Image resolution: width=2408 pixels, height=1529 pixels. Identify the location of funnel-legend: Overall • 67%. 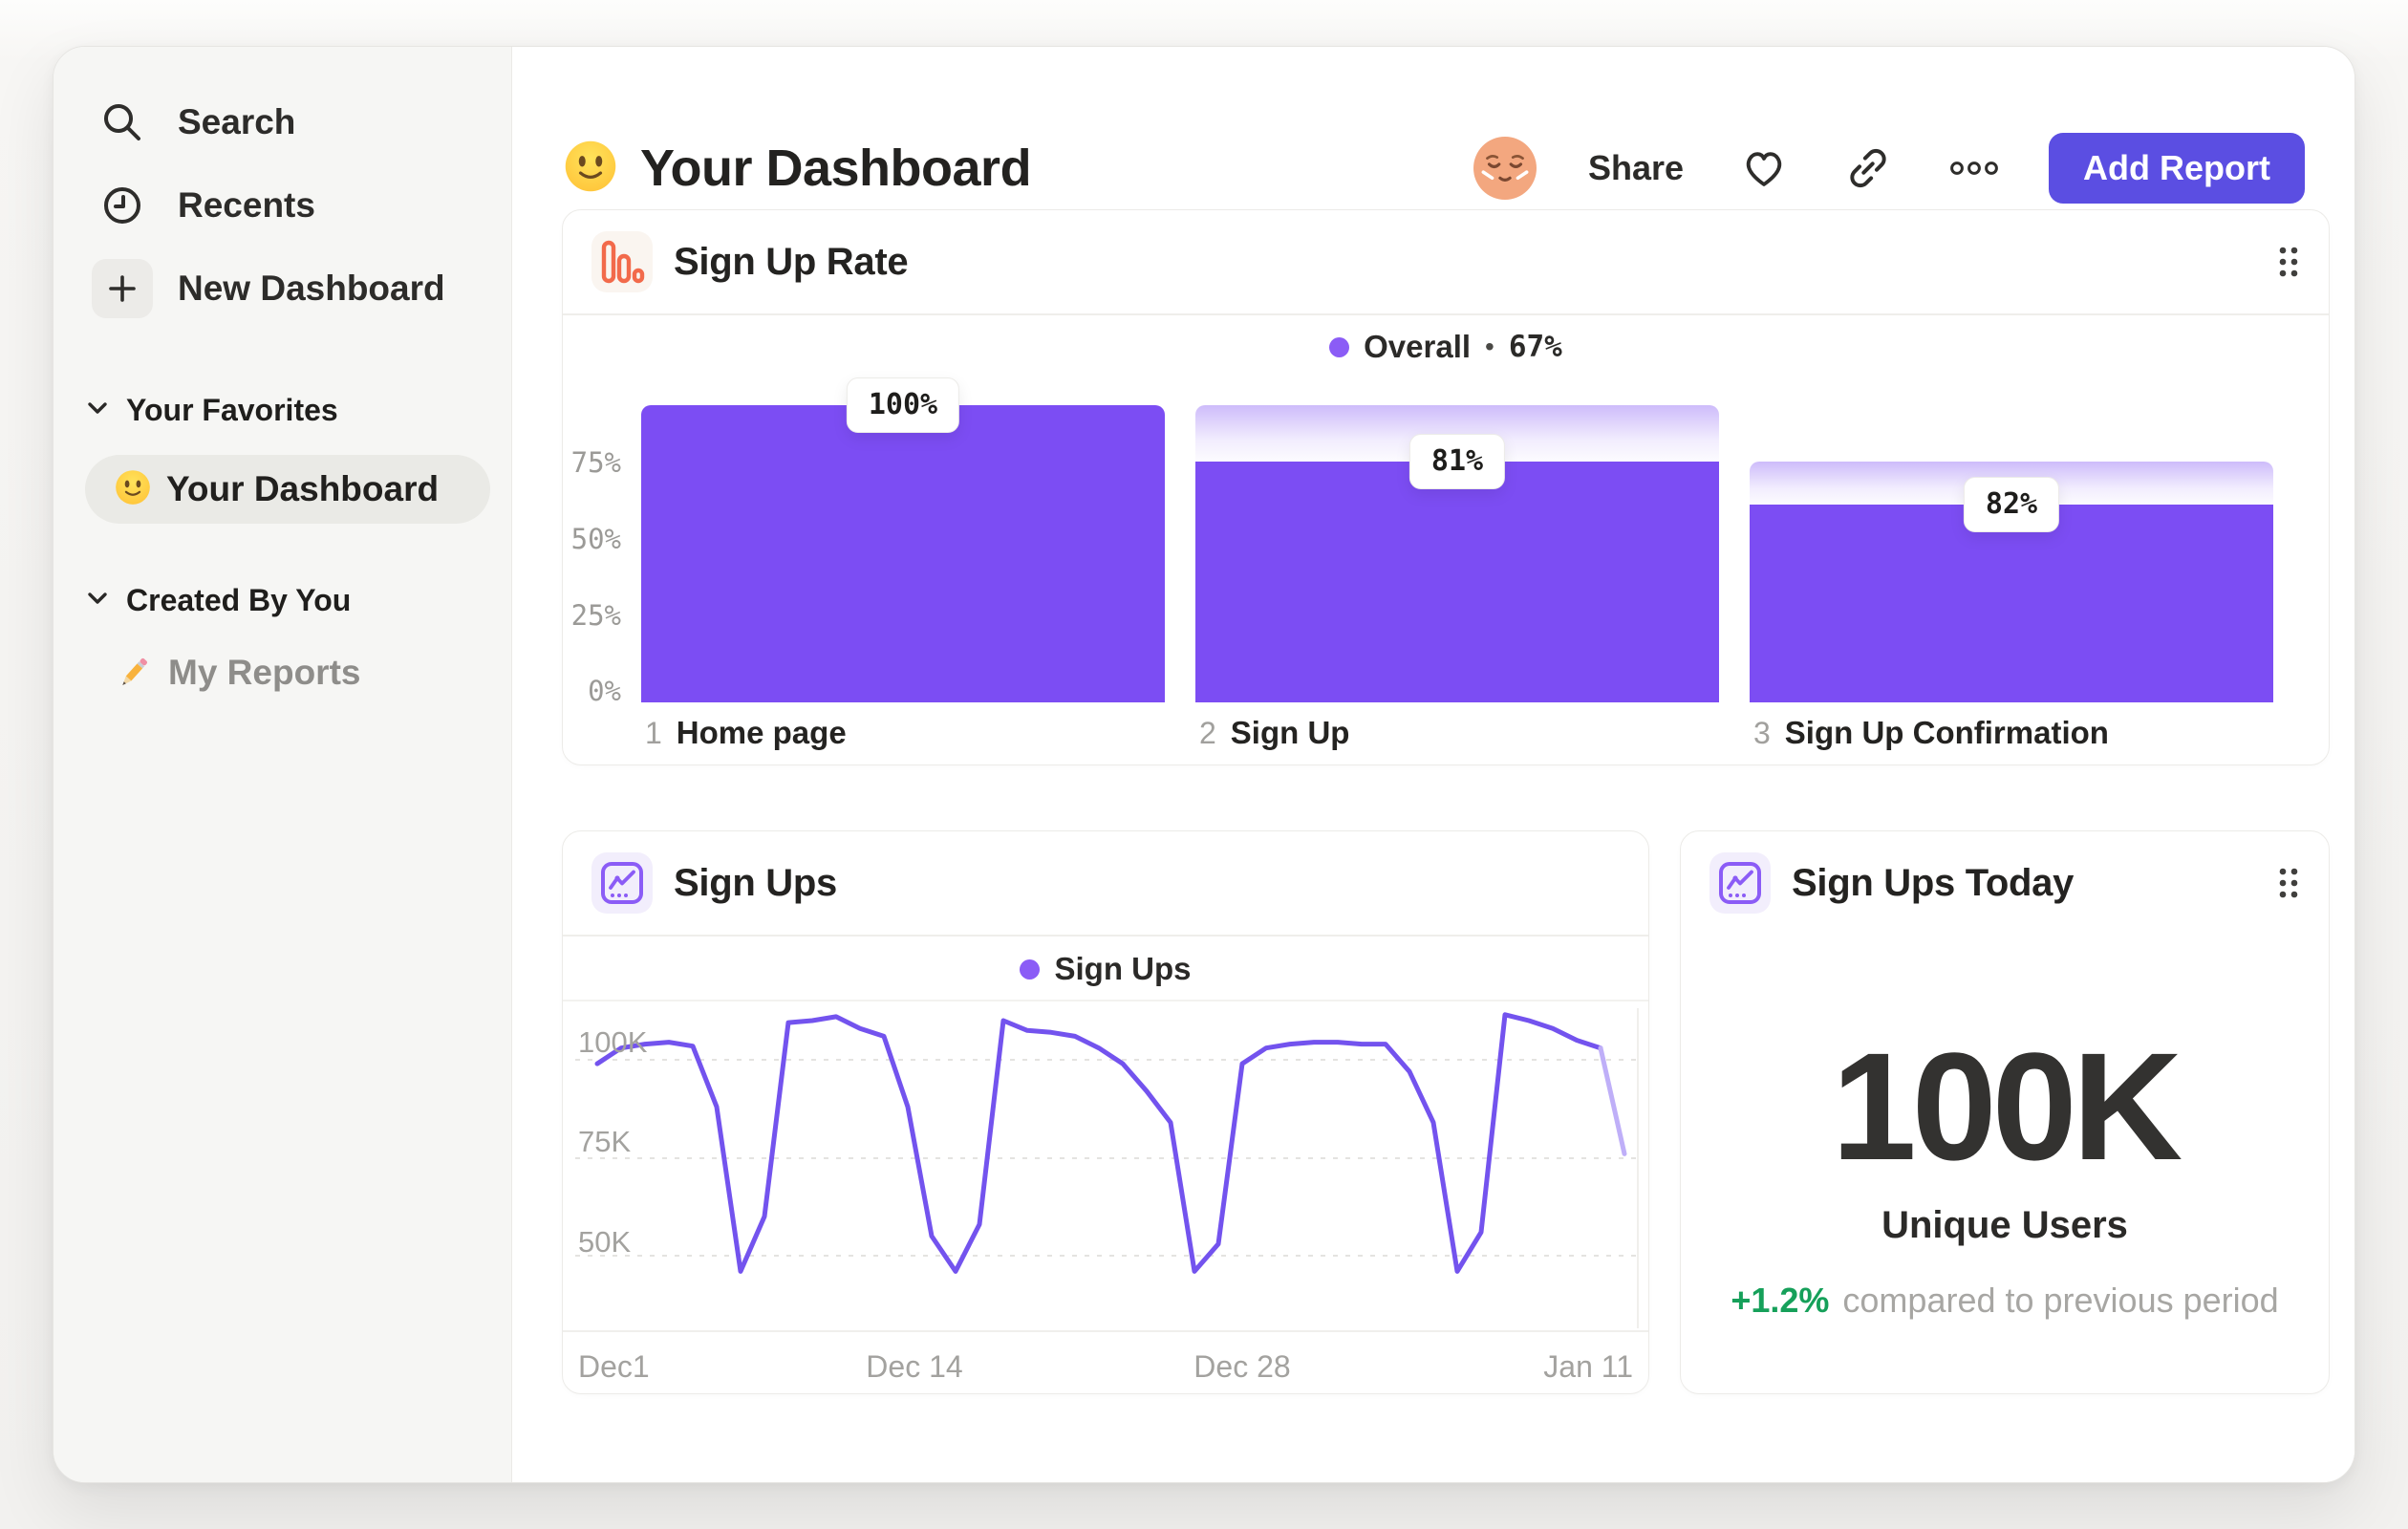
(1446, 347).